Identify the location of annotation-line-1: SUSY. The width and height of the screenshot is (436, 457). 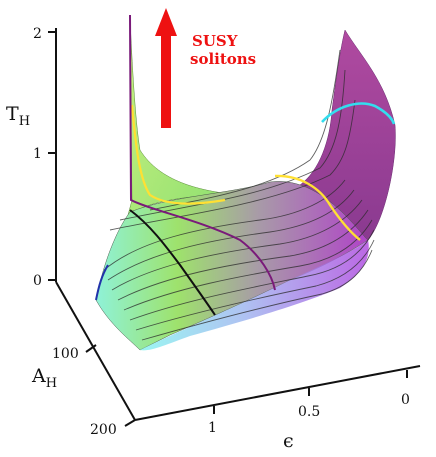
(215, 41).